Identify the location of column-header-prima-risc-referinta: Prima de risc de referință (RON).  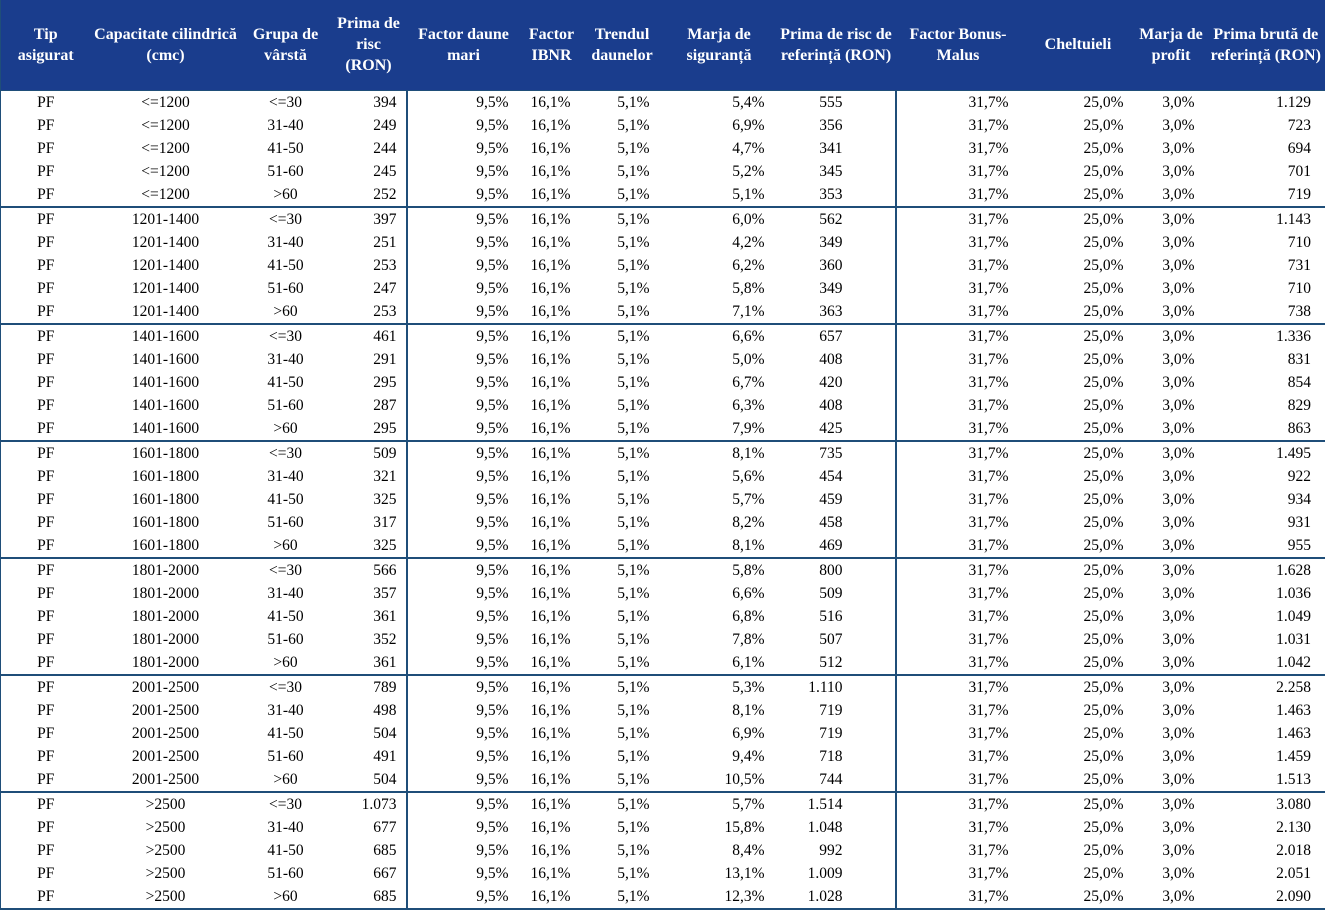
(836, 45).